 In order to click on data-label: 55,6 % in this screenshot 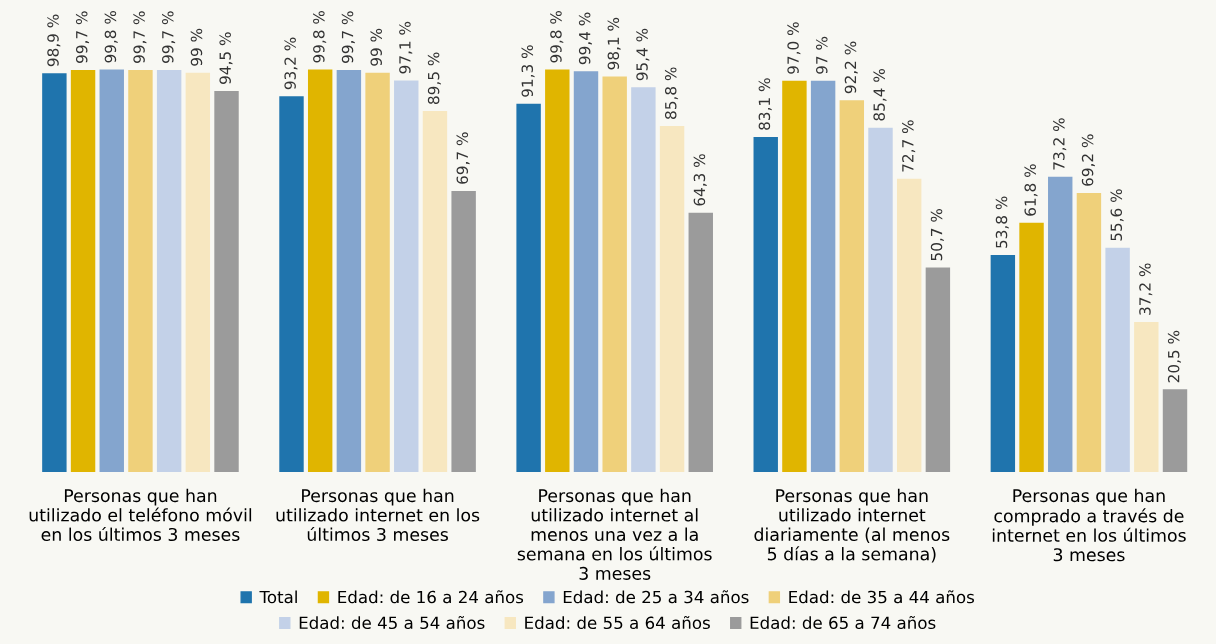, I will do `click(1117, 215)`.